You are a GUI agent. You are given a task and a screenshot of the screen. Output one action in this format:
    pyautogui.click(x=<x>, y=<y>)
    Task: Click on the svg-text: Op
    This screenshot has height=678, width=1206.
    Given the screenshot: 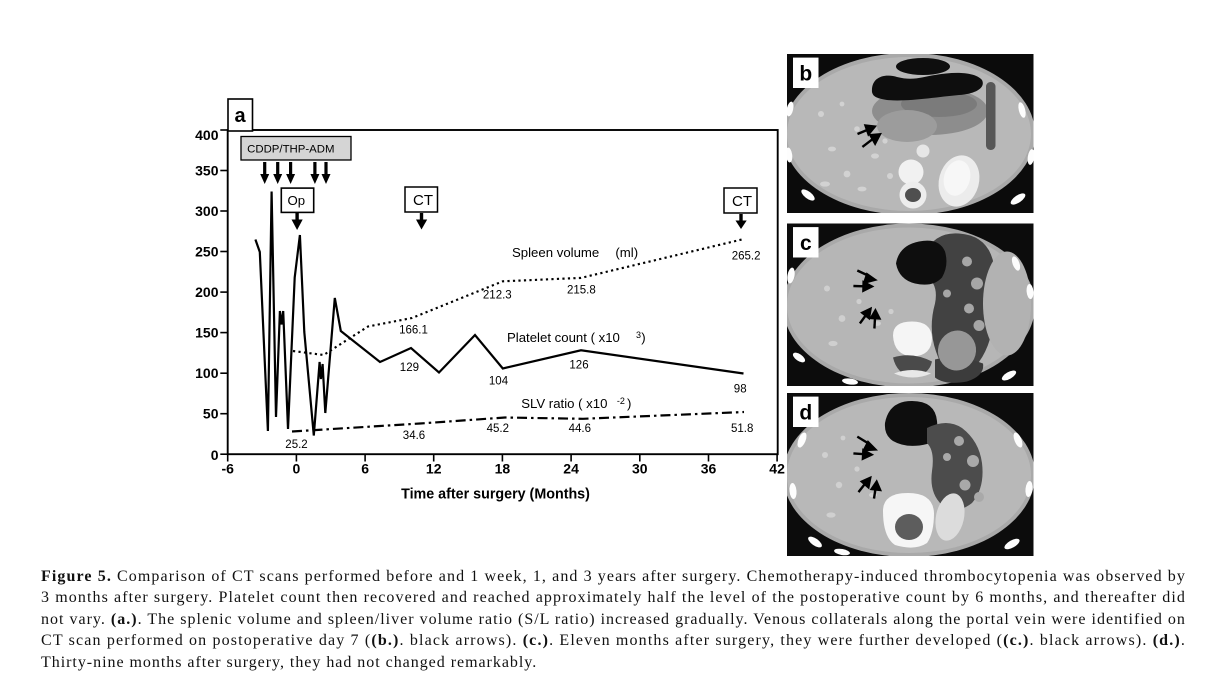 What is the action you would take?
    pyautogui.click(x=297, y=200)
    